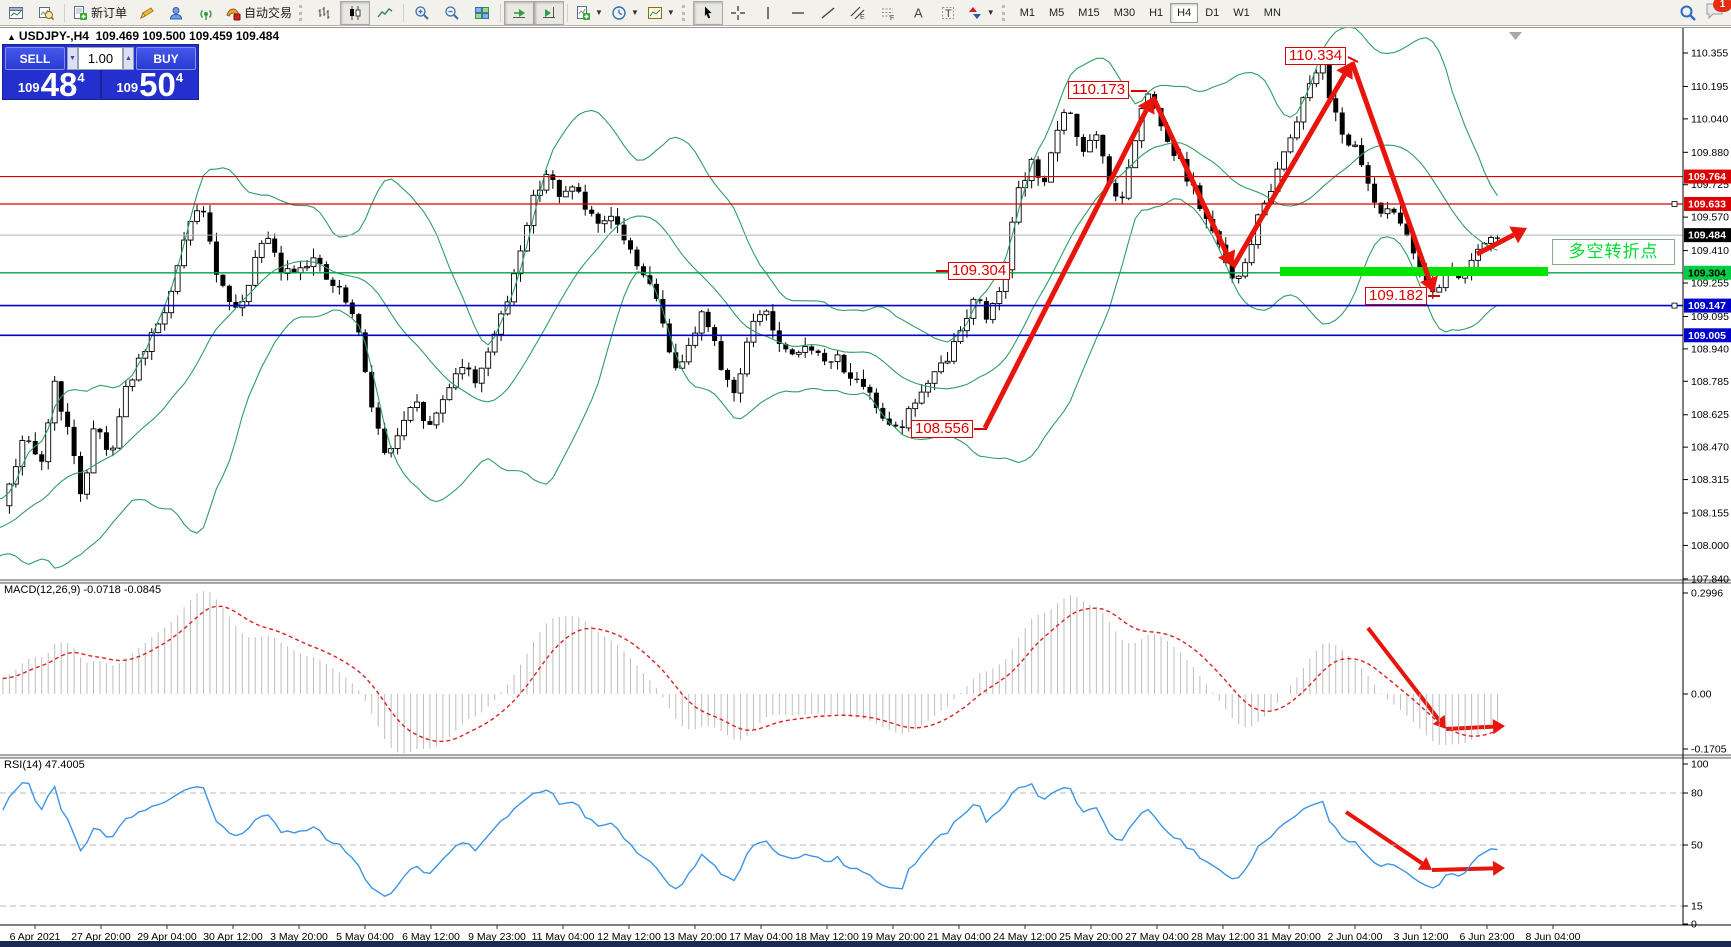 Image resolution: width=1731 pixels, height=947 pixels. I want to click on tab-timeframe-D1: D1, so click(1212, 12).